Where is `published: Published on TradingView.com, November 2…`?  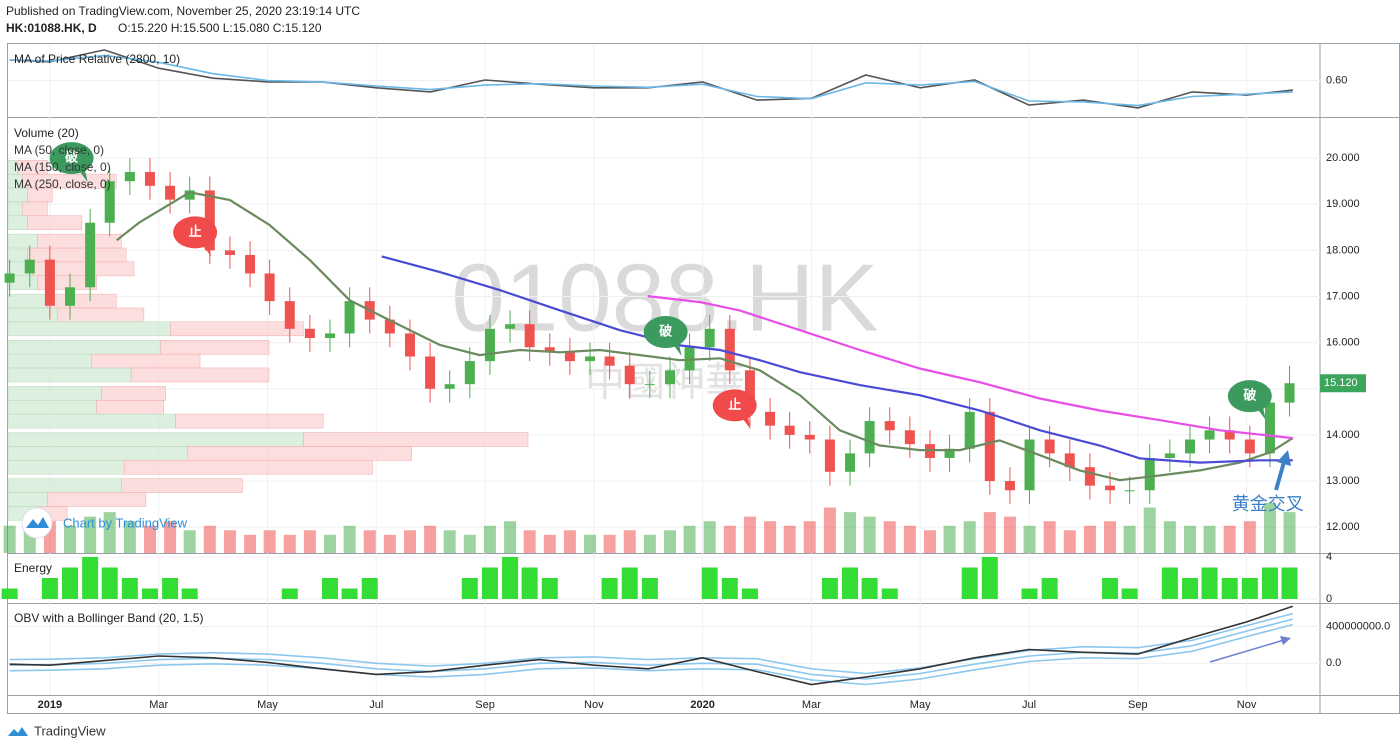 published: Published on TradingView.com, November 2… is located at coordinates (183, 11).